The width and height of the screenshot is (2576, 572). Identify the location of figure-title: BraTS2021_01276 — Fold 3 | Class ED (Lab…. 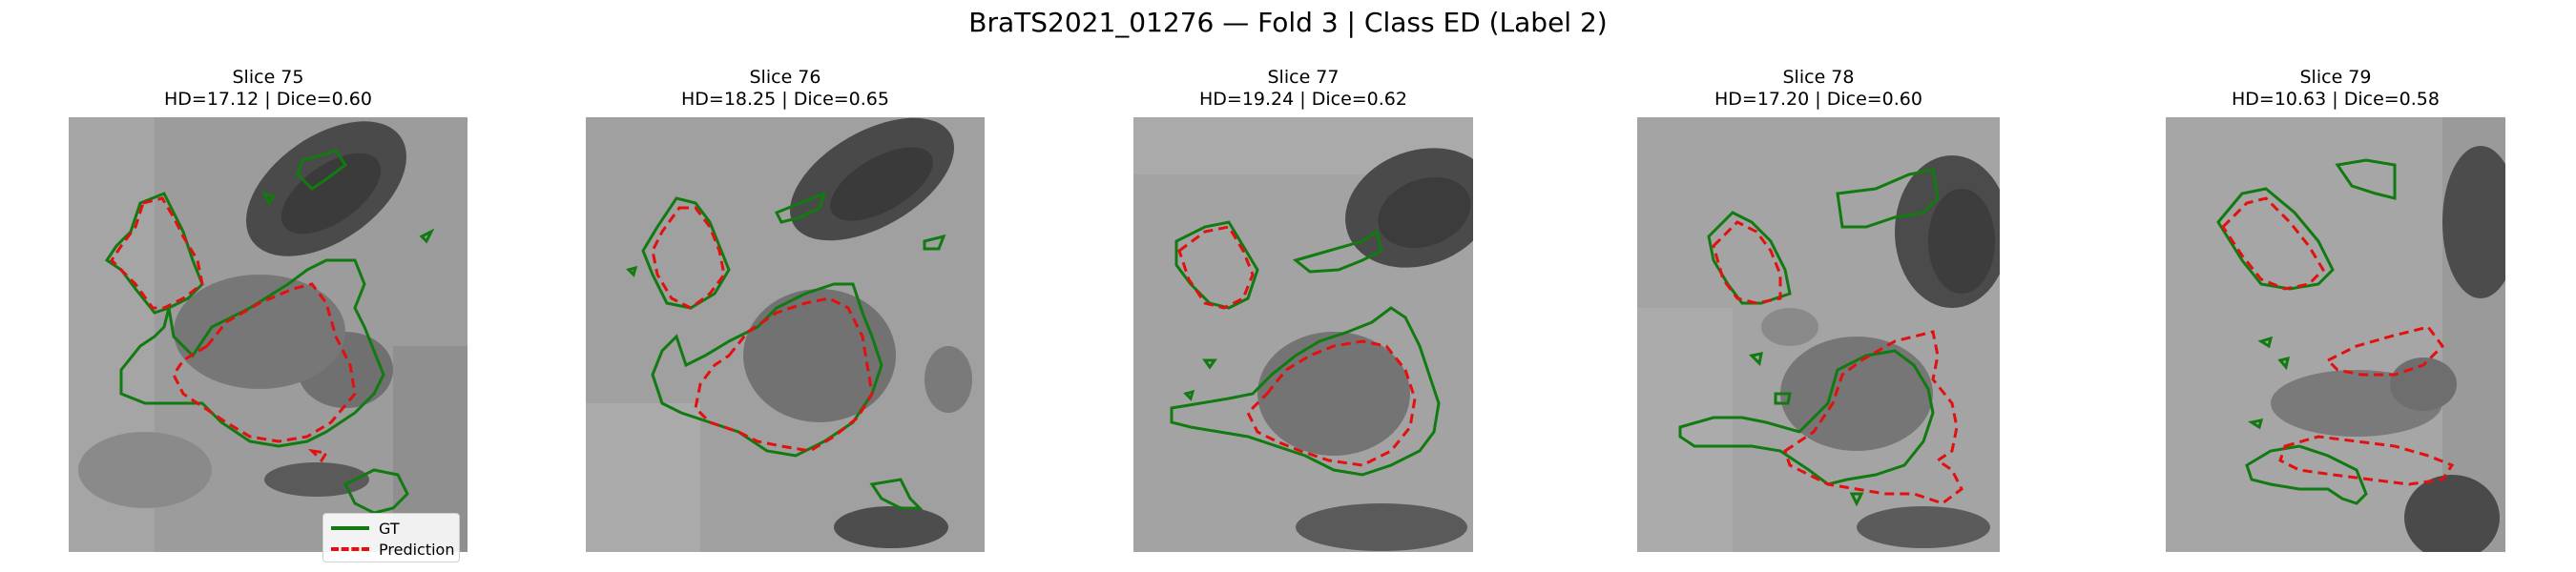
(1288, 22).